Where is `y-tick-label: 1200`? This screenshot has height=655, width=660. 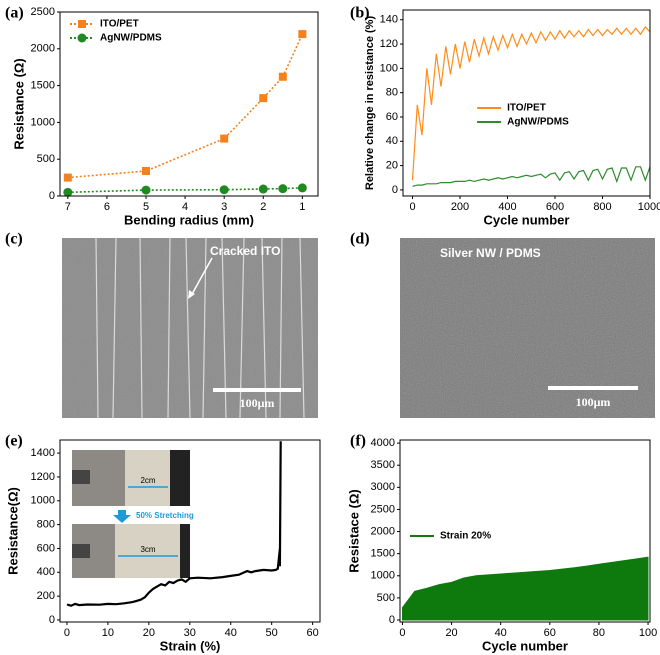 y-tick-label: 1200 is located at coordinates (43, 477).